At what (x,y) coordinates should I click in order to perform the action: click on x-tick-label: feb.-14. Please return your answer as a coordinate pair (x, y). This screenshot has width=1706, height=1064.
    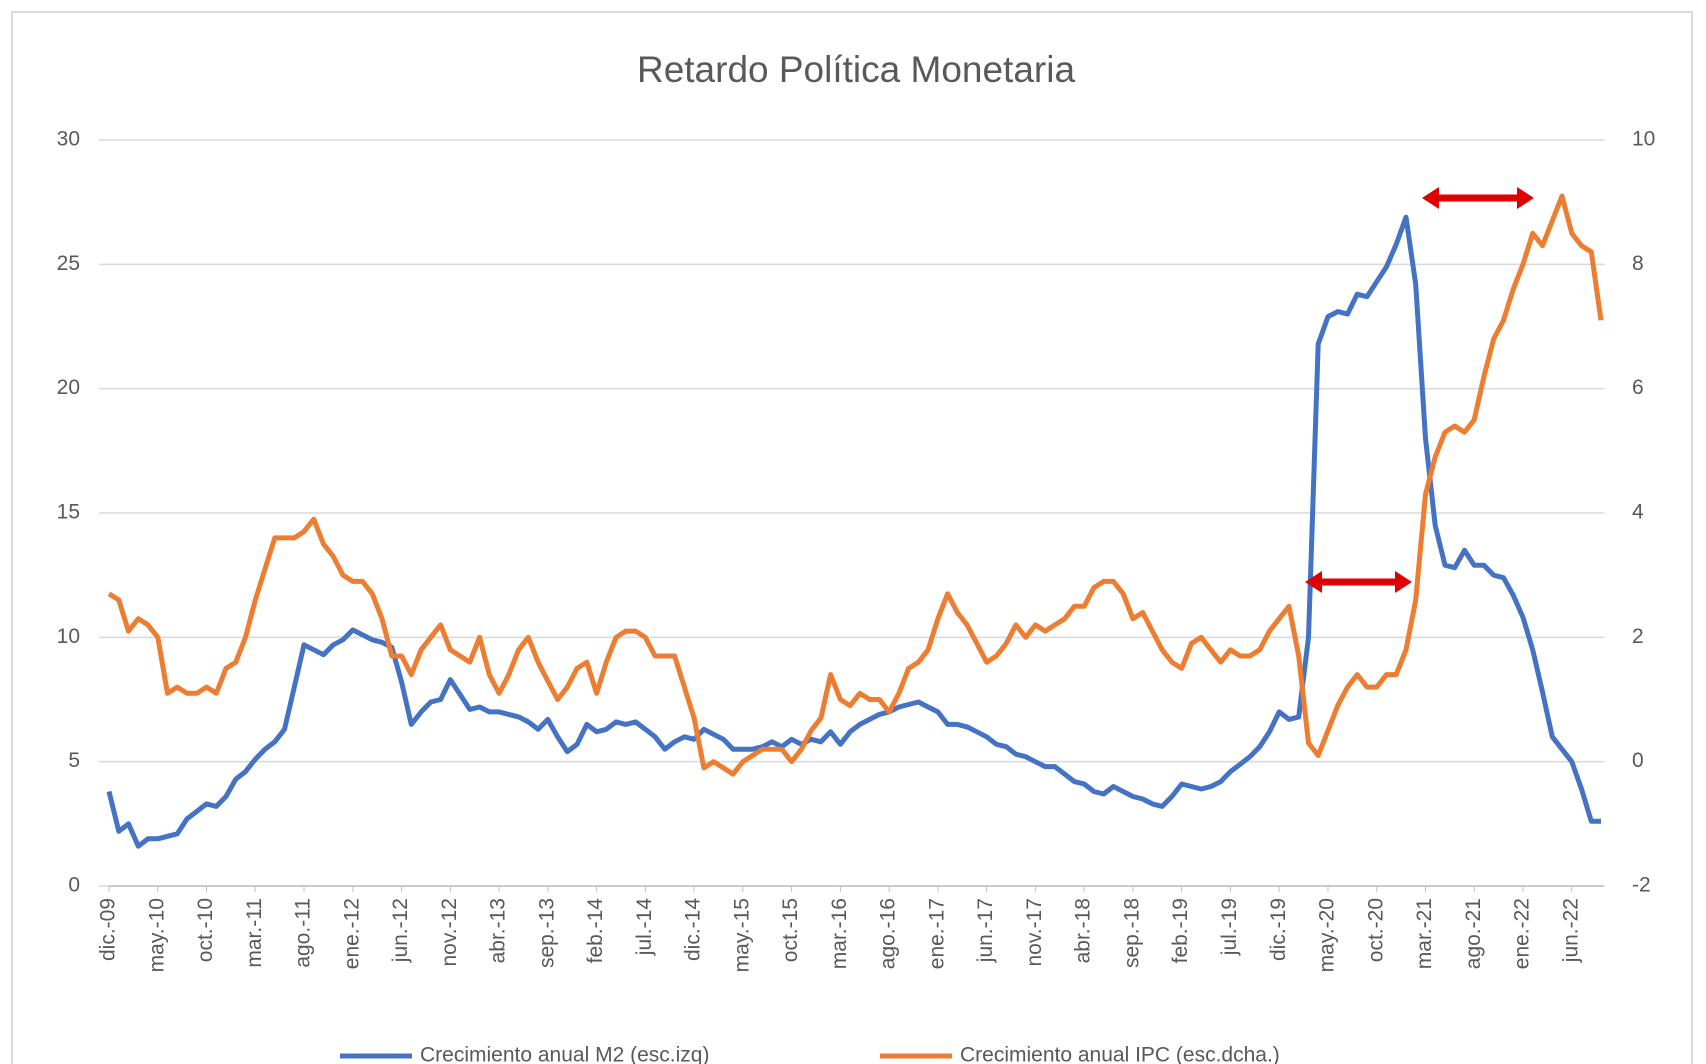
    Looking at the image, I should click on (595, 931).